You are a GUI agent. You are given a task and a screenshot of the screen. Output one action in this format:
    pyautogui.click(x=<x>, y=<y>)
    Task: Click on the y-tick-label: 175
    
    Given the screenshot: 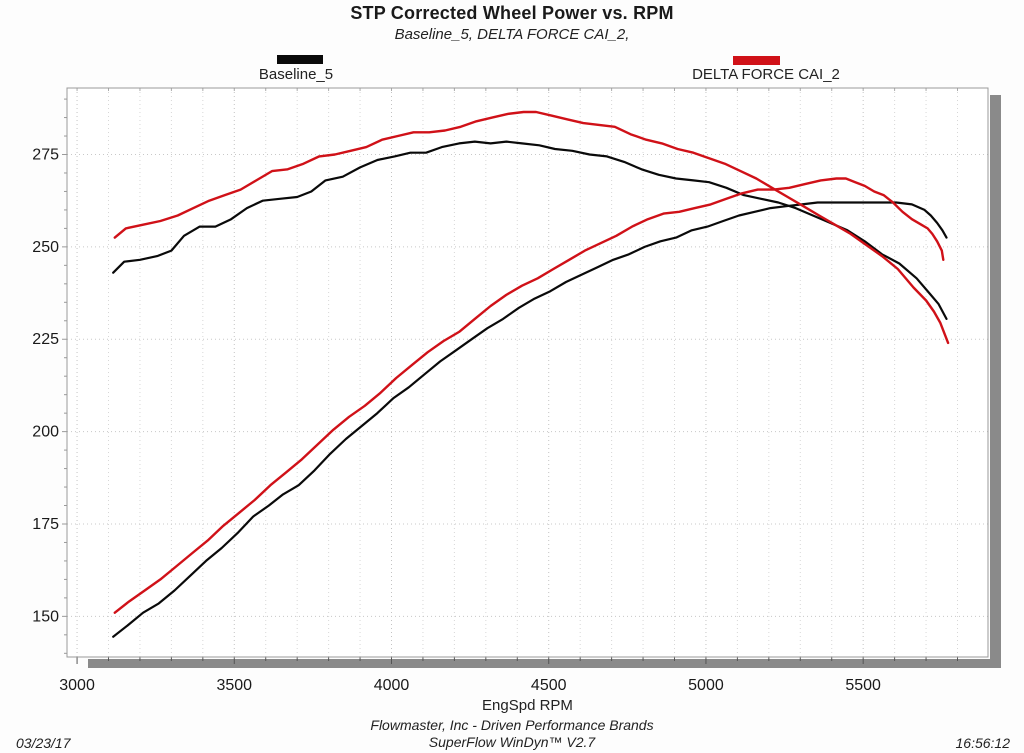 What is the action you would take?
    pyautogui.click(x=45, y=524)
    